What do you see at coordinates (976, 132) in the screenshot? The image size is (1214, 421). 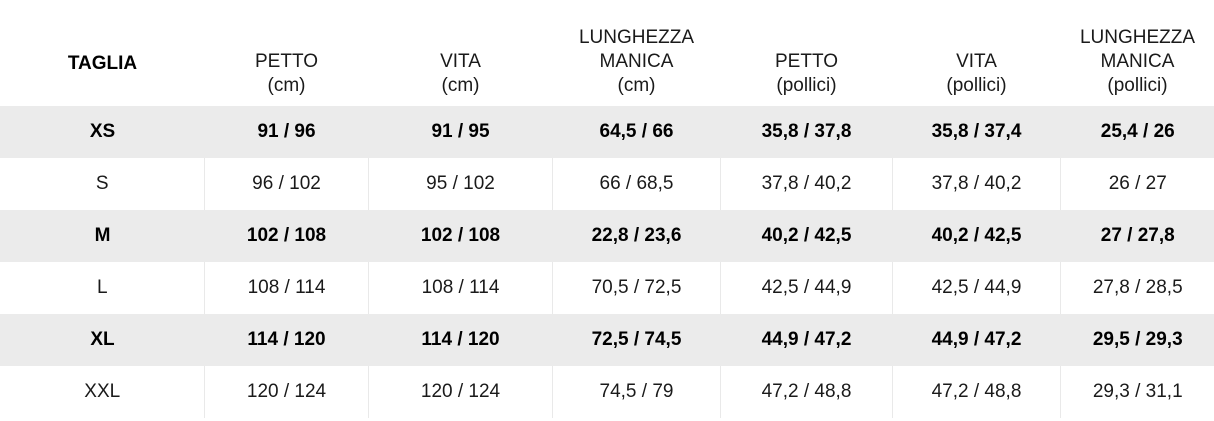 I see `table-cell: 35,8 / 37,4` at bounding box center [976, 132].